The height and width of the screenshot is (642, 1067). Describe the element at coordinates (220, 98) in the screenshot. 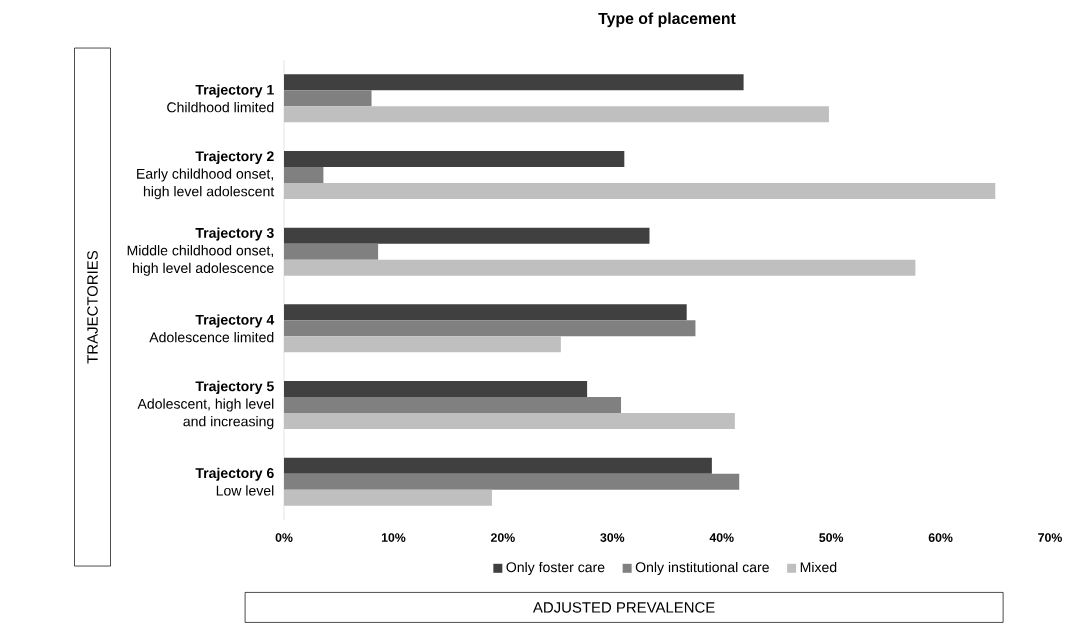

I see `y-tick-label: Trajectory 1 Childhood limited` at that location.